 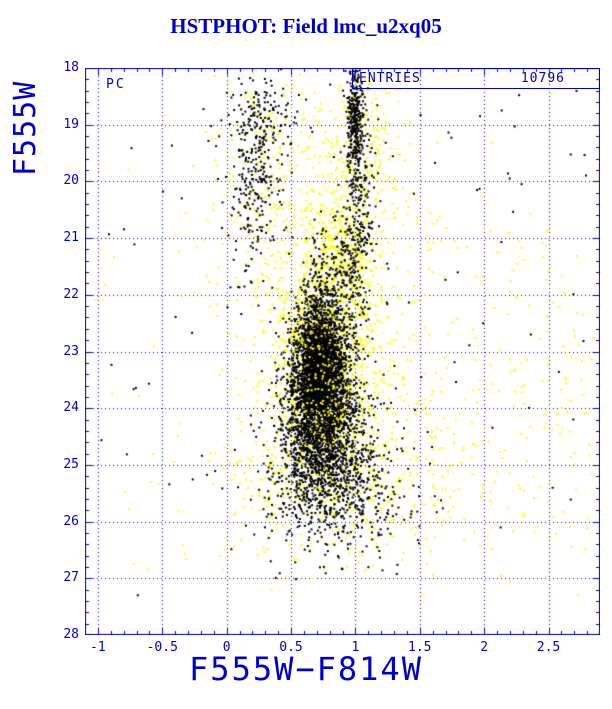 What do you see at coordinates (98, 647) in the screenshot?
I see `x-tick-label: -1` at bounding box center [98, 647].